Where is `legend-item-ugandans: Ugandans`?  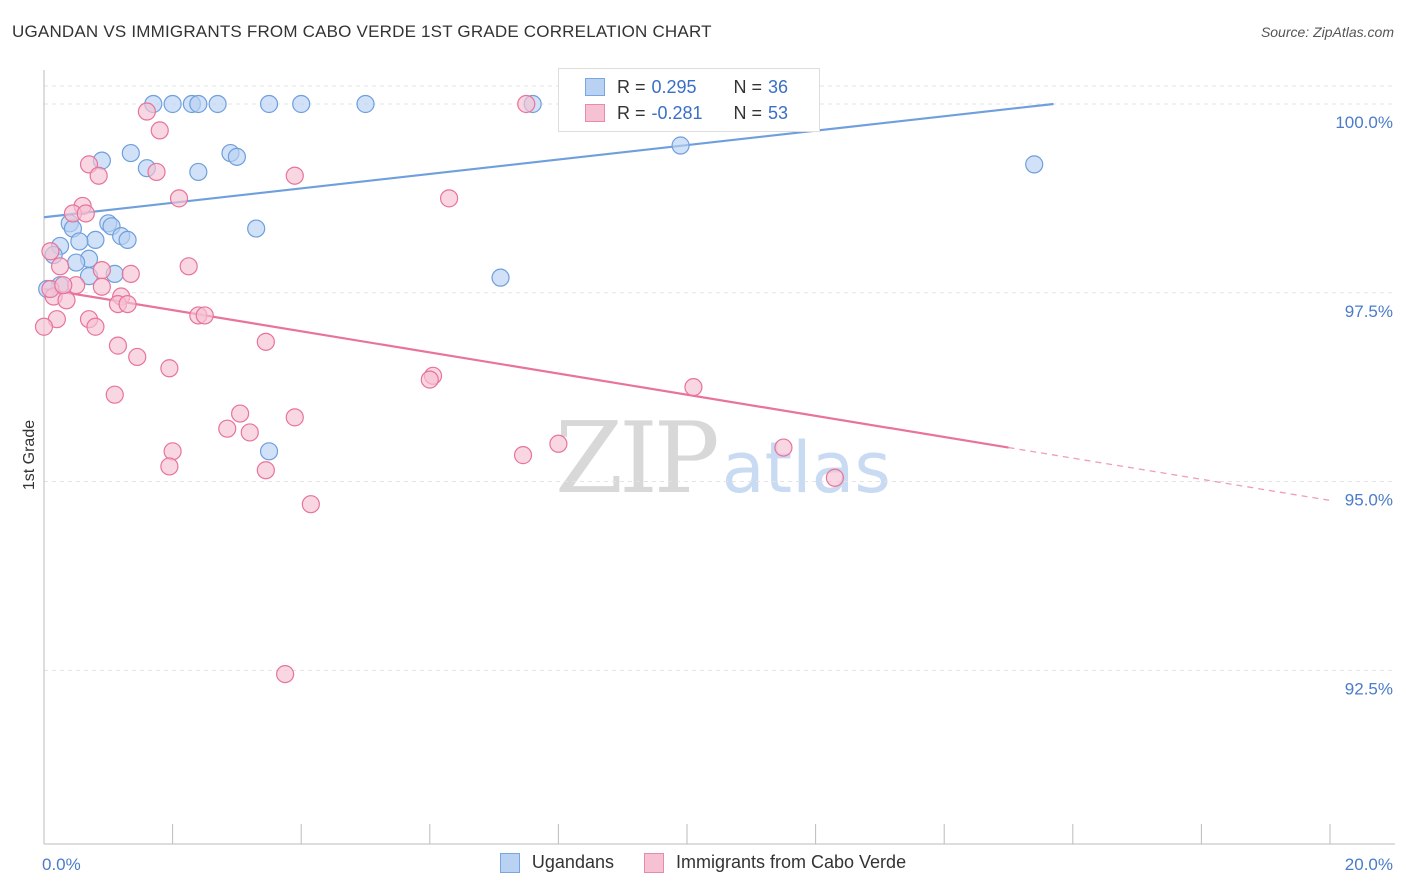 legend-item-ugandans: Ugandans is located at coordinates (556, 862).